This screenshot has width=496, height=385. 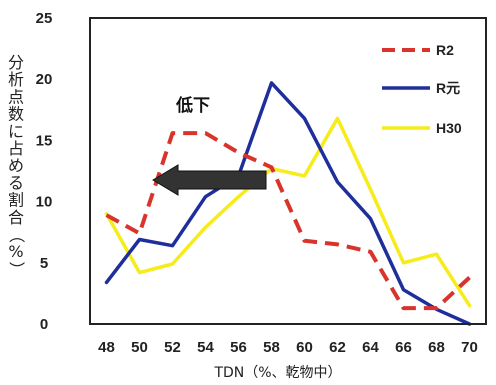 I want to click on annotation: 低下, so click(x=209, y=145).